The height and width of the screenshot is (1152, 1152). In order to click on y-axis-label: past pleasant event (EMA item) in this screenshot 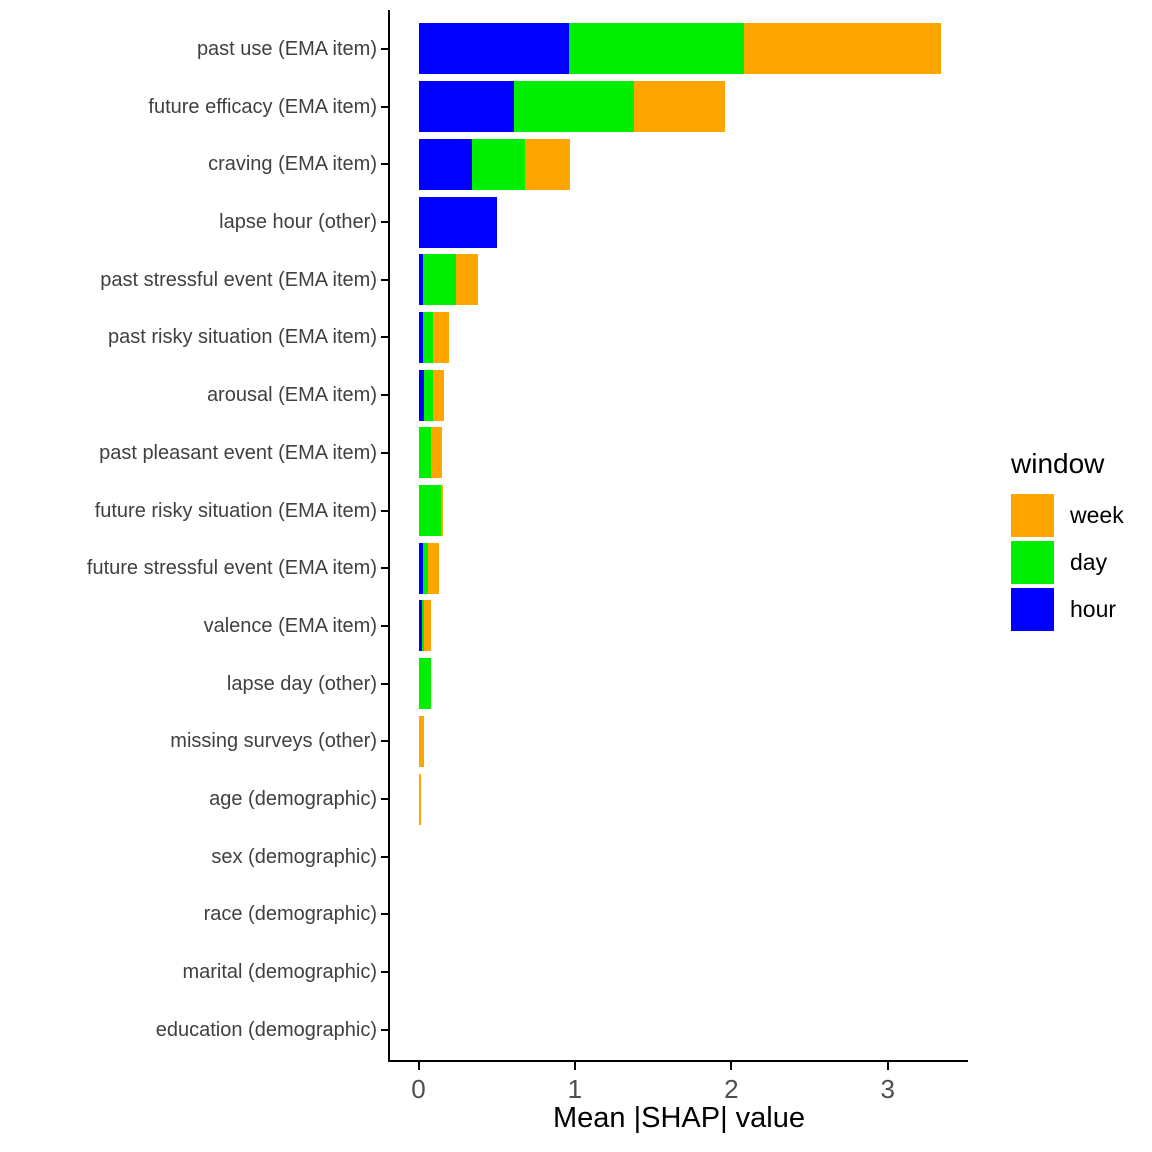, I will do `click(238, 452)`.